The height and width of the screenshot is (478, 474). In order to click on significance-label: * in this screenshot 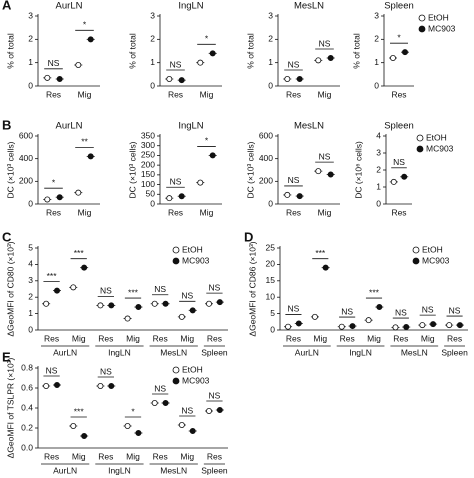, I will do `click(207, 39)`.